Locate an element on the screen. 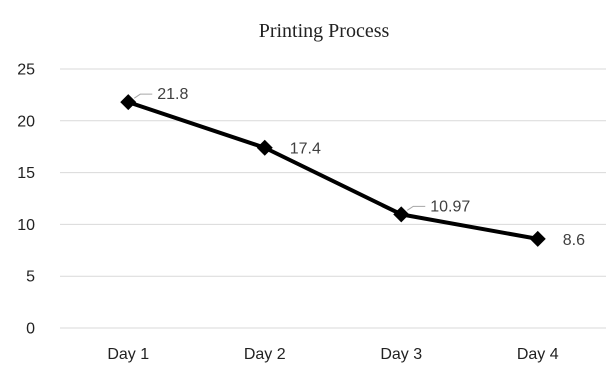 The width and height of the screenshot is (612, 371). y-tick-label: 5 is located at coordinates (30, 277).